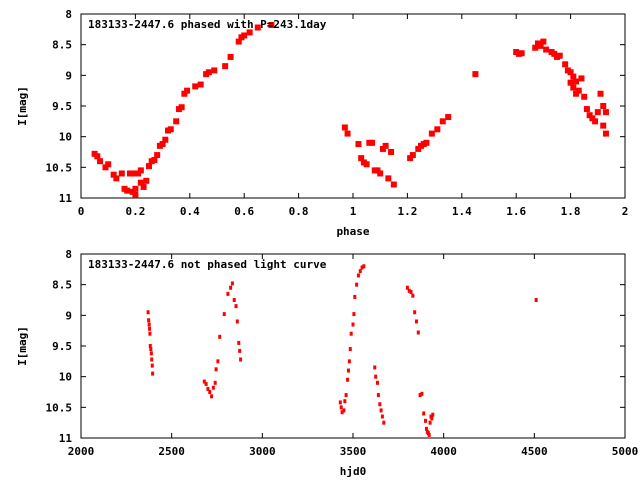 This screenshot has height=480, width=640. Describe the element at coordinates (81, 211) in the screenshot. I see `phased-x-tick-label: 0` at that location.